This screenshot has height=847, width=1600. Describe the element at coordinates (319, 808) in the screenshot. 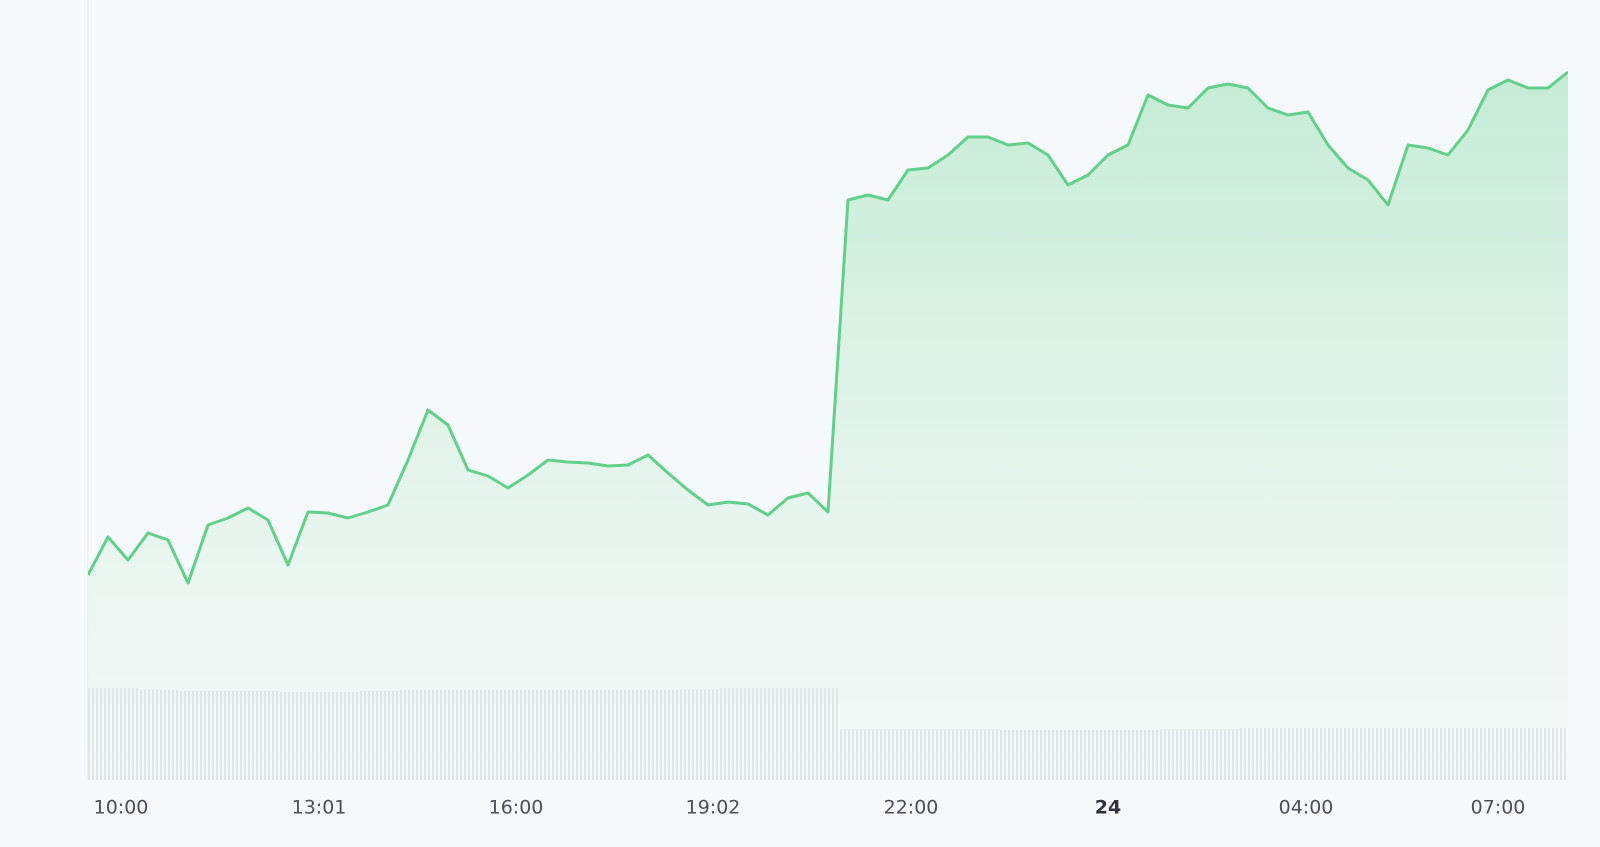

I see `x-tick-label: 13:01` at that location.